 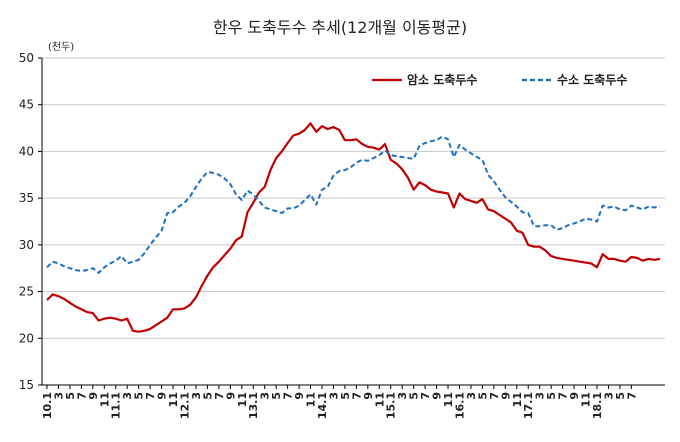 I want to click on y-axis-ticks: 15 20 25 30 35 40 45 50, so click(x=30, y=221).